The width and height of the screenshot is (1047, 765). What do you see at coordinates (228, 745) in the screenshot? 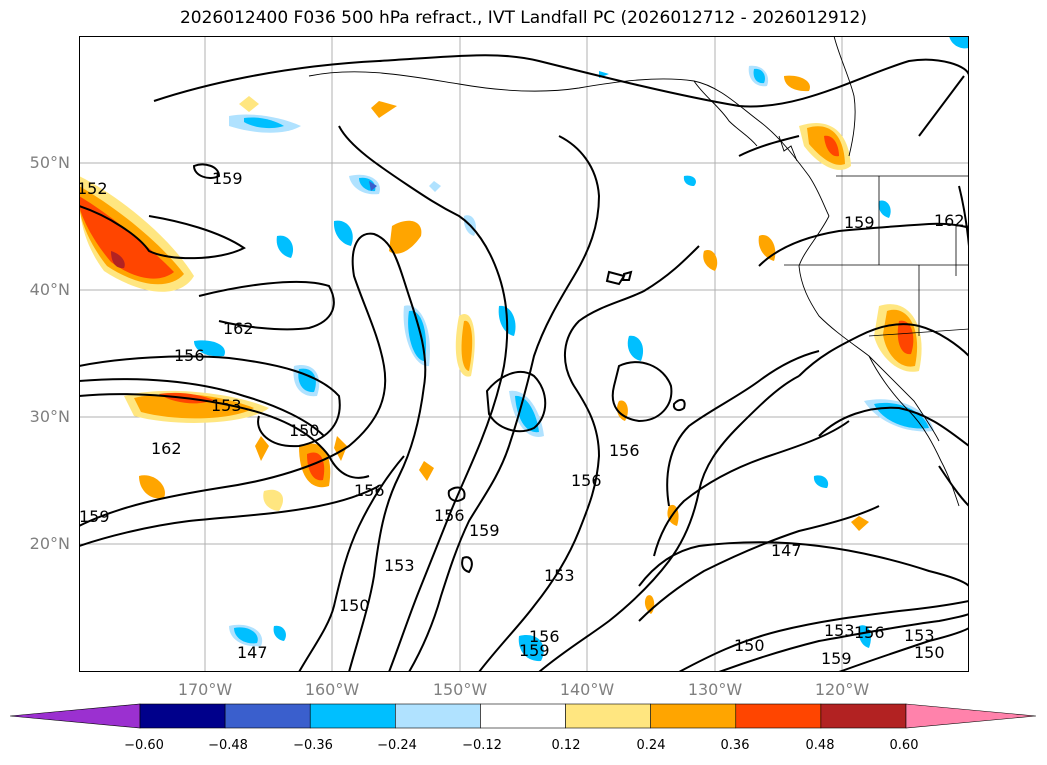
I see `colorbar-tick-label: −0.48` at bounding box center [228, 745].